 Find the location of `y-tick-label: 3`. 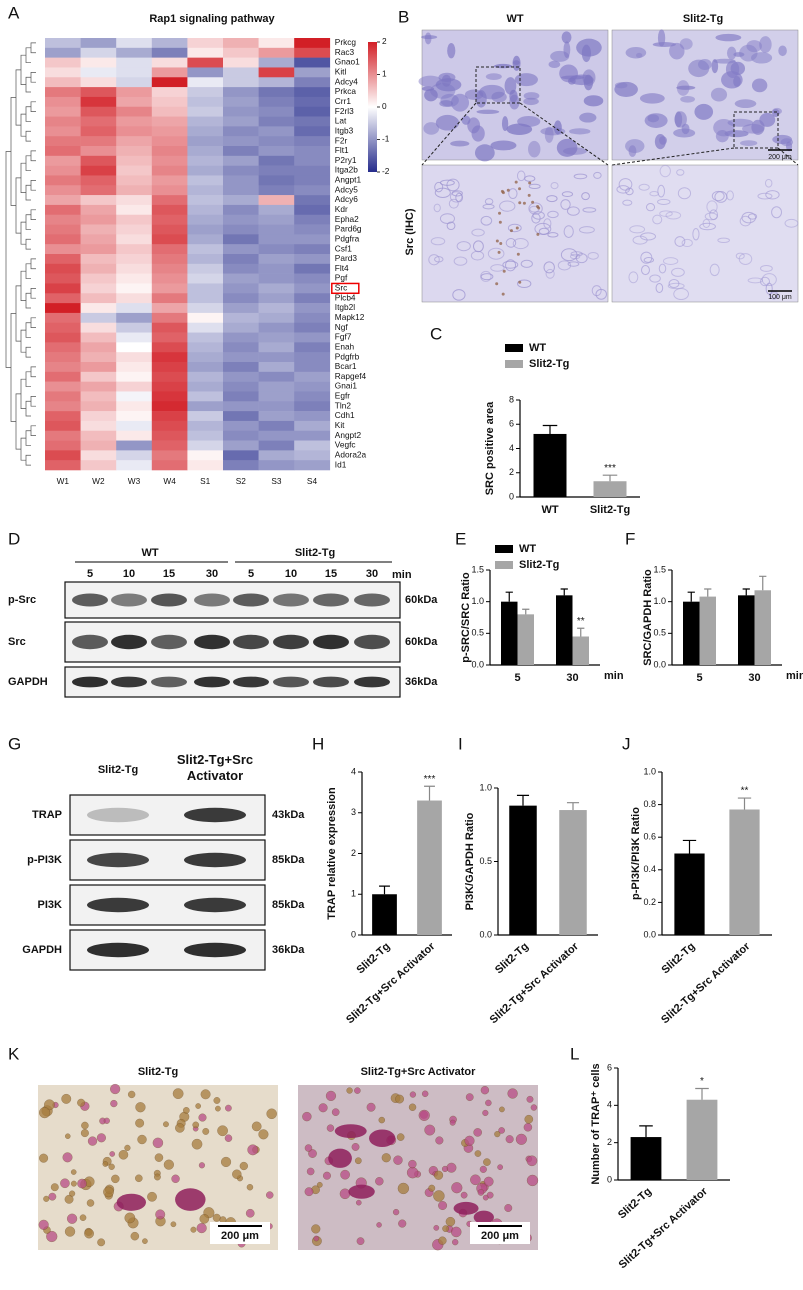

y-tick-label: 3 is located at coordinates (353, 812).